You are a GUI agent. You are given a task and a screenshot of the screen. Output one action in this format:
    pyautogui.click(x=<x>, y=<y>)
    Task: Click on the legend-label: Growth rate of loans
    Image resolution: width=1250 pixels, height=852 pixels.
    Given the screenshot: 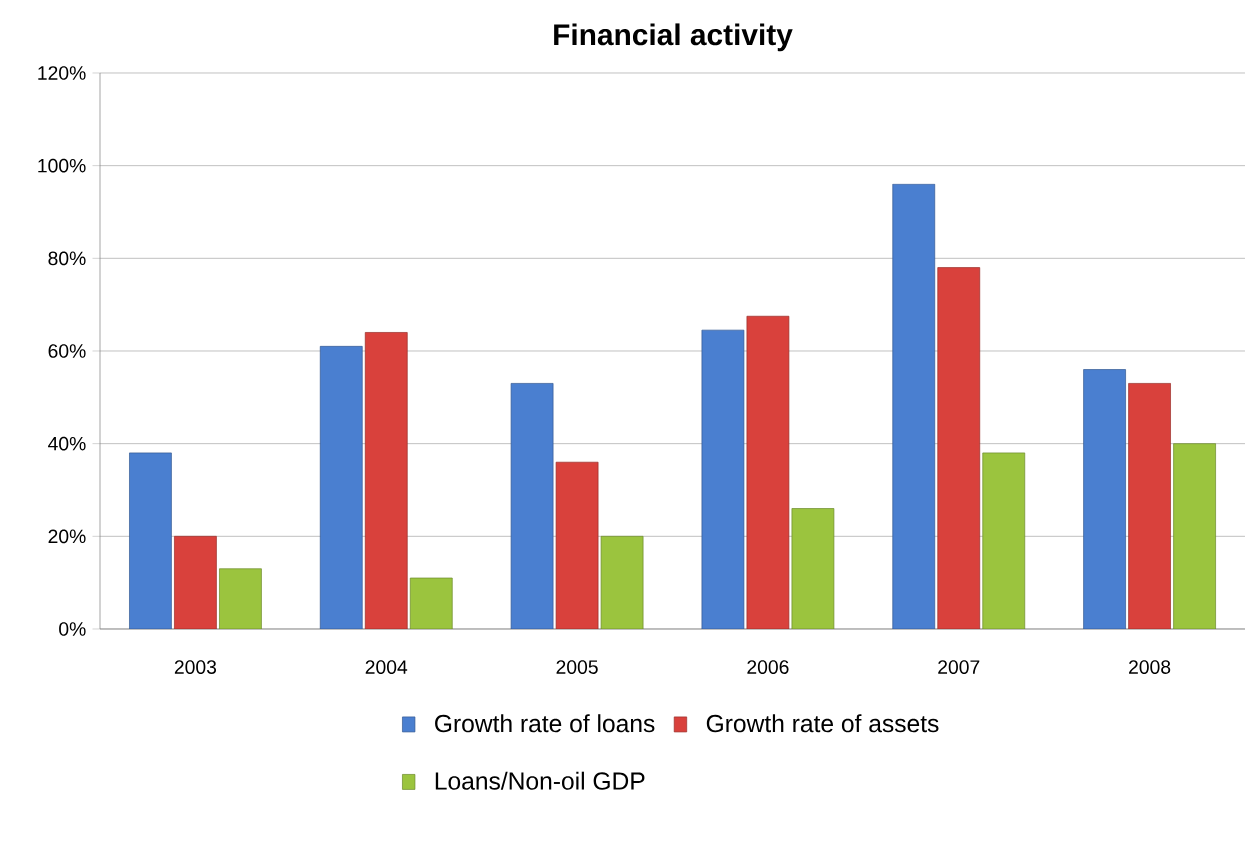 What is the action you would take?
    pyautogui.click(x=545, y=723)
    